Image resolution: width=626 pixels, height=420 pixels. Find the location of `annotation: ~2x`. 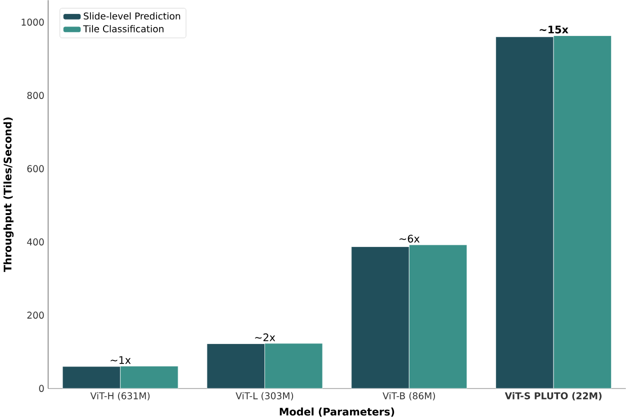

annotation: ~2x is located at coordinates (265, 337).